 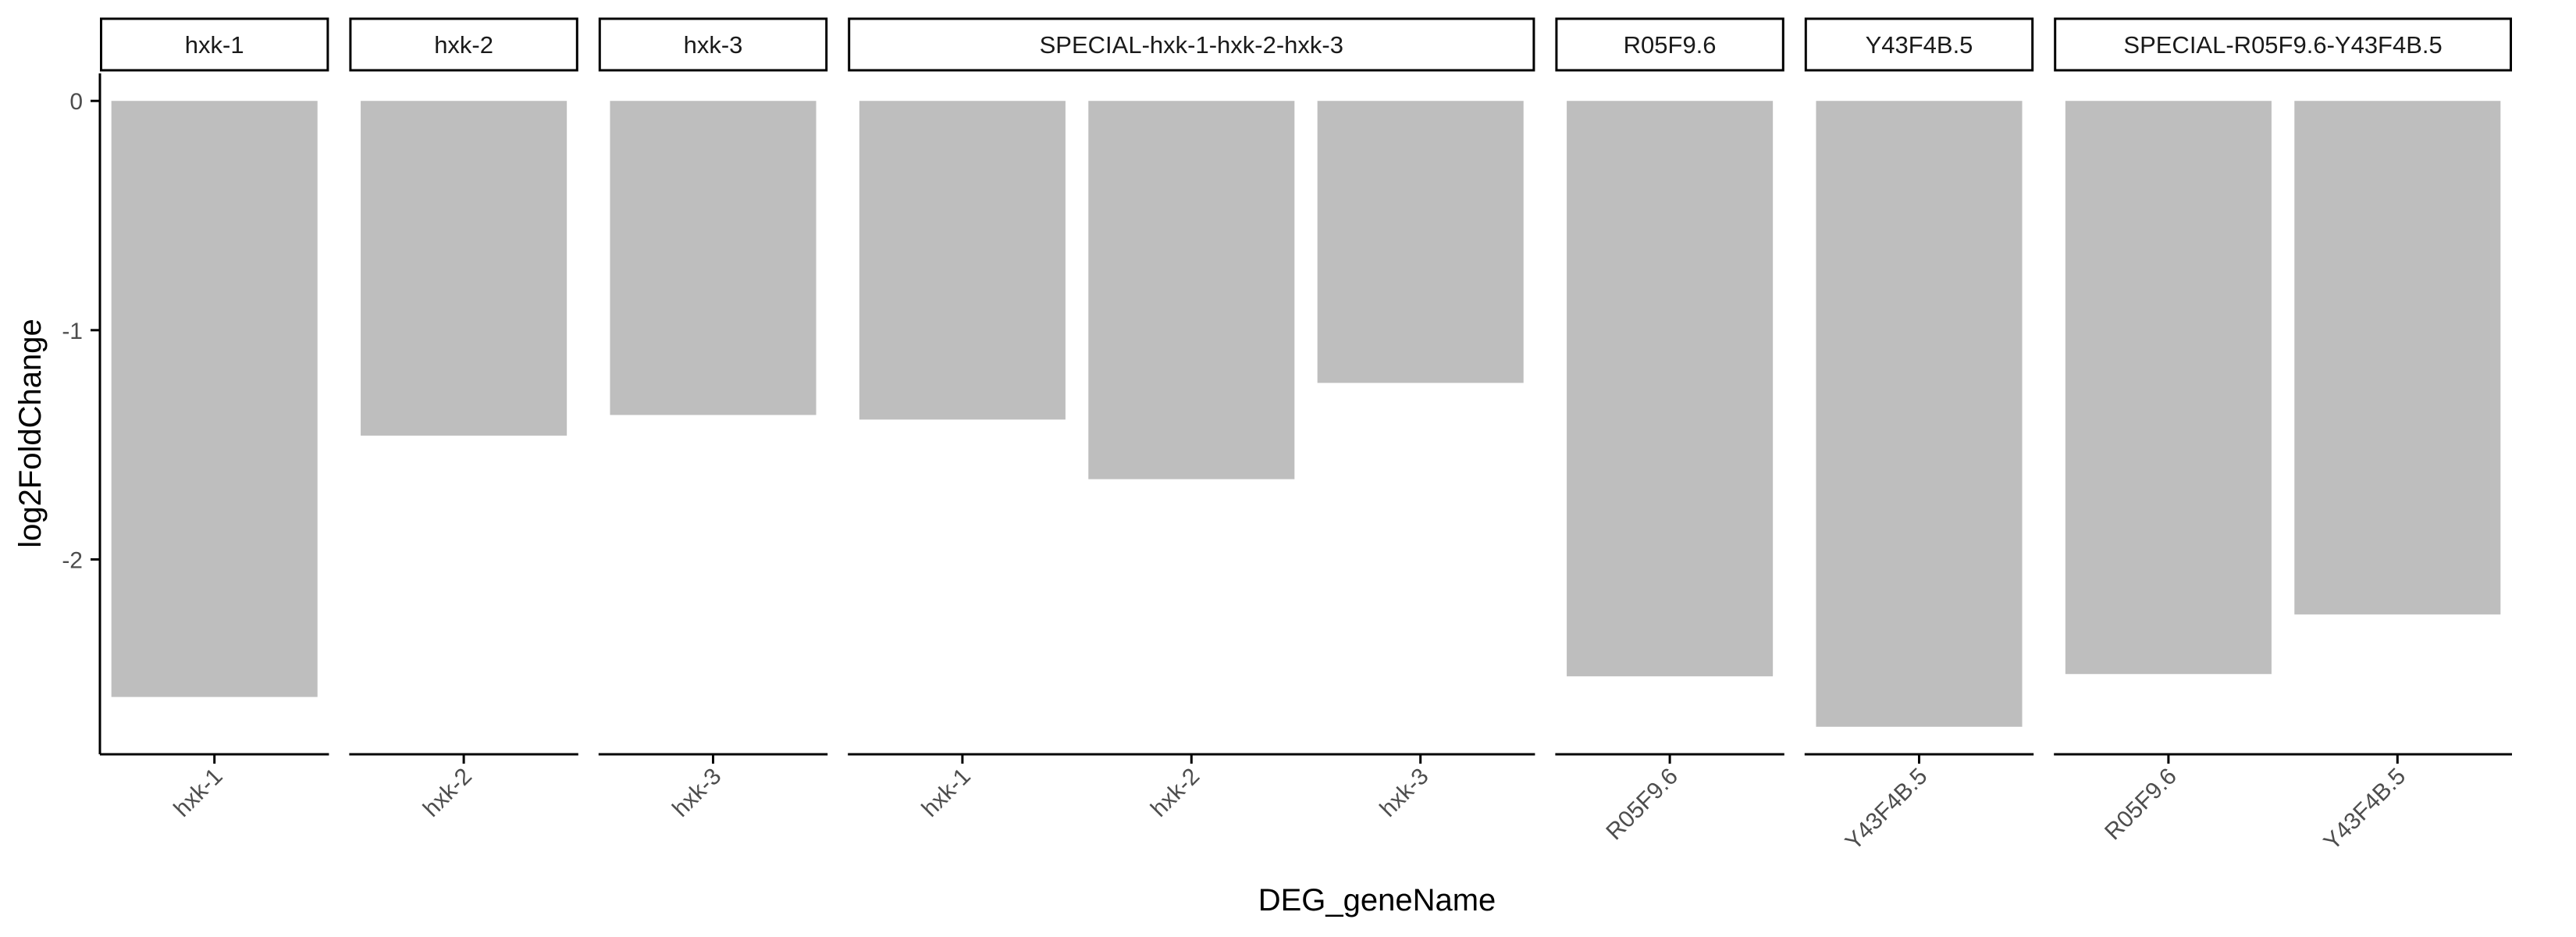 I want to click on y-tick-label: -2, so click(x=72, y=560).